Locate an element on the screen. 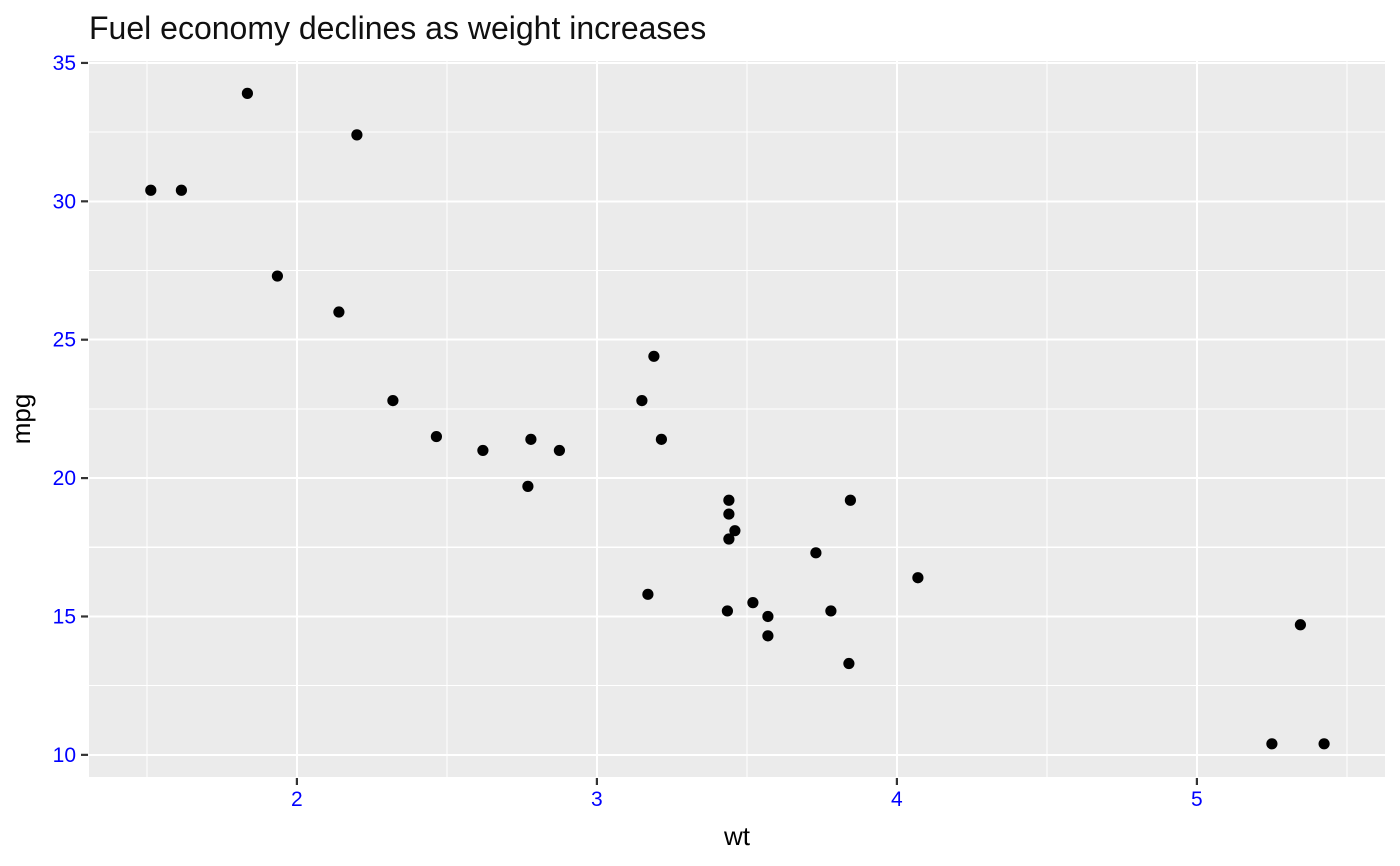  x-axis-tick-labels: 2 3 4 5 is located at coordinates (747, 799).